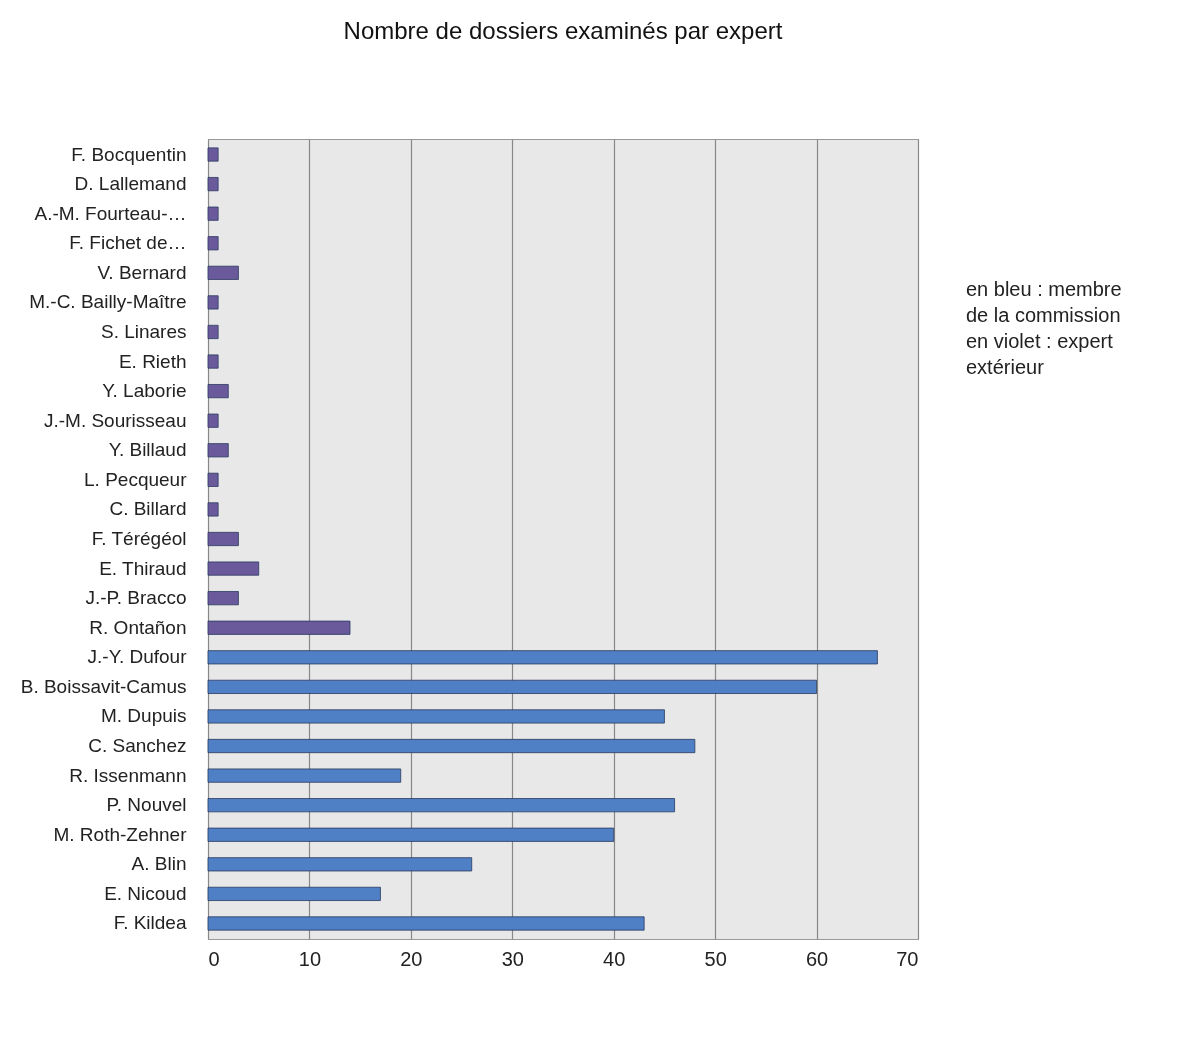 This screenshot has width=1188, height=1057. Describe the element at coordinates (148, 509) in the screenshot. I see `y-tick-label: C. Billard` at that location.